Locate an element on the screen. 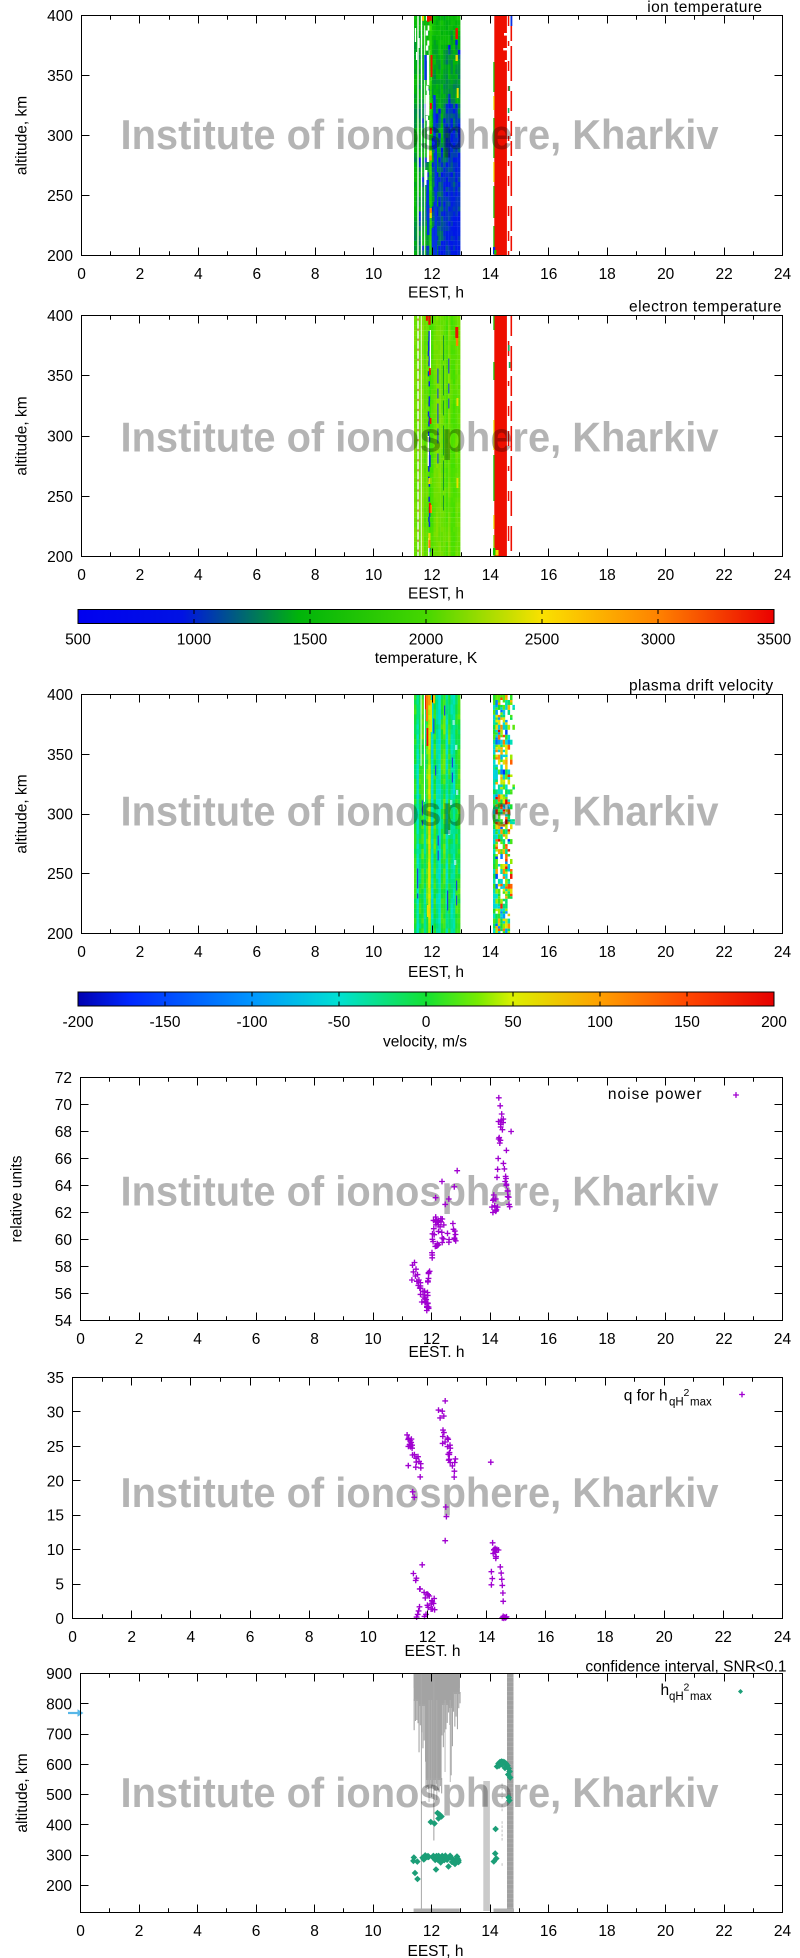 Image resolution: width=800 pixels, height=1958 pixels. svg-text: -100 is located at coordinates (251, 1022).